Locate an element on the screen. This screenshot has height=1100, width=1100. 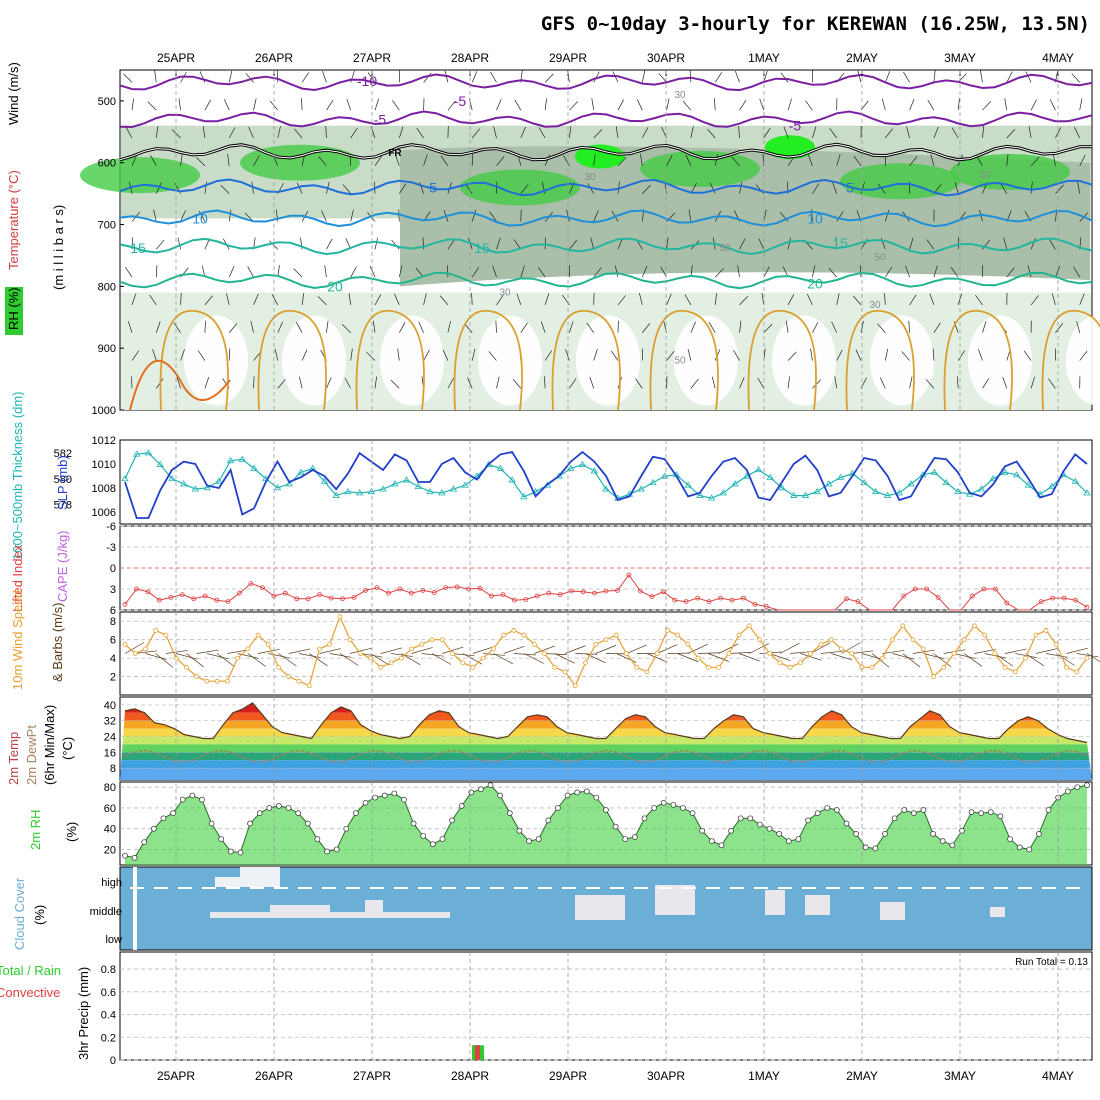
slp-tick-label: 1006 is located at coordinates (104, 513).